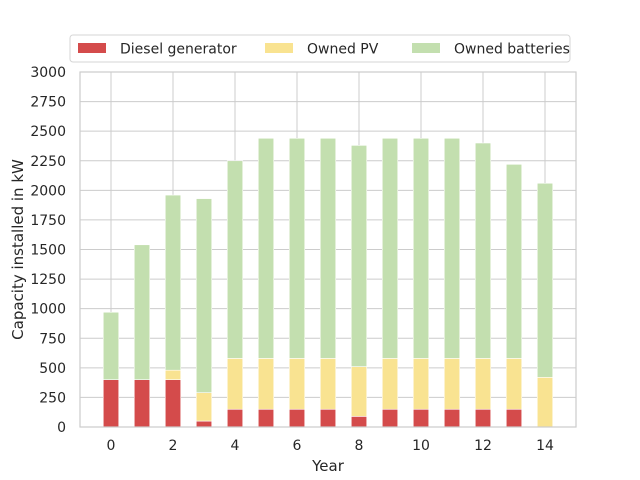 This screenshot has width=640, height=480. I want to click on x-tick-labels: 0 2 4 6 8 10 12 14, so click(330, 446).